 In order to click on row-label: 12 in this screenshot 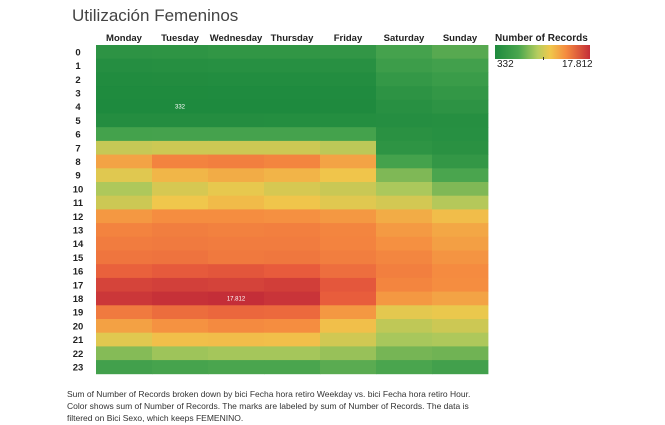, I will do `click(78, 217)`.